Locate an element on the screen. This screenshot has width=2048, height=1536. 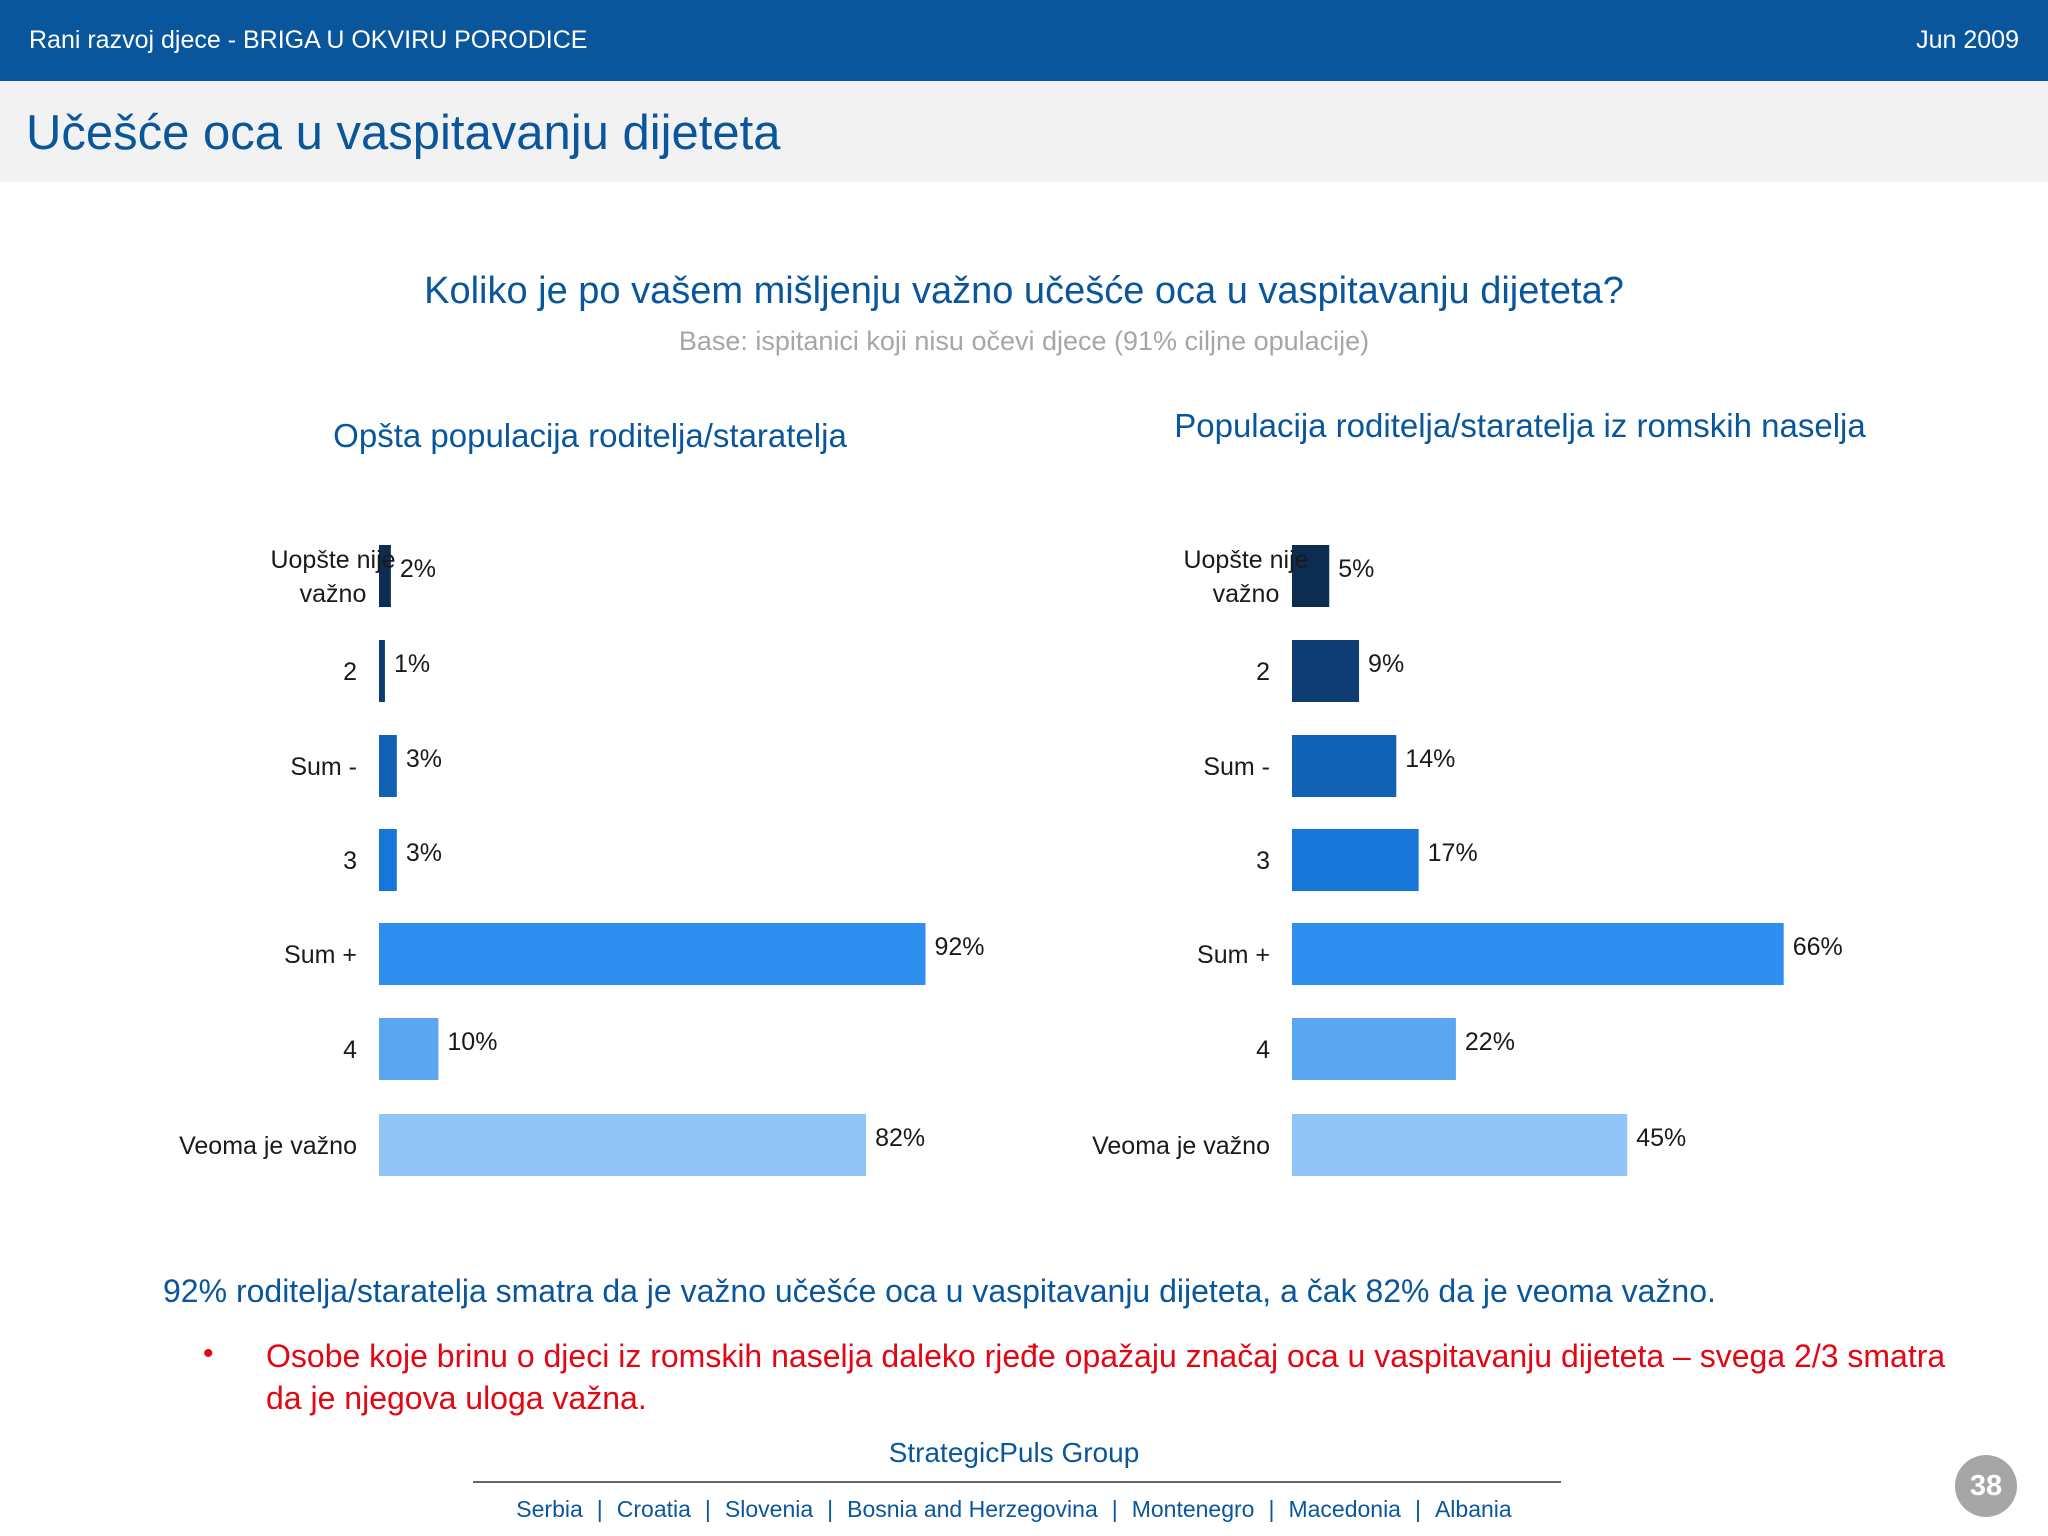
footer-country: Albania is located at coordinates (1473, 1509).